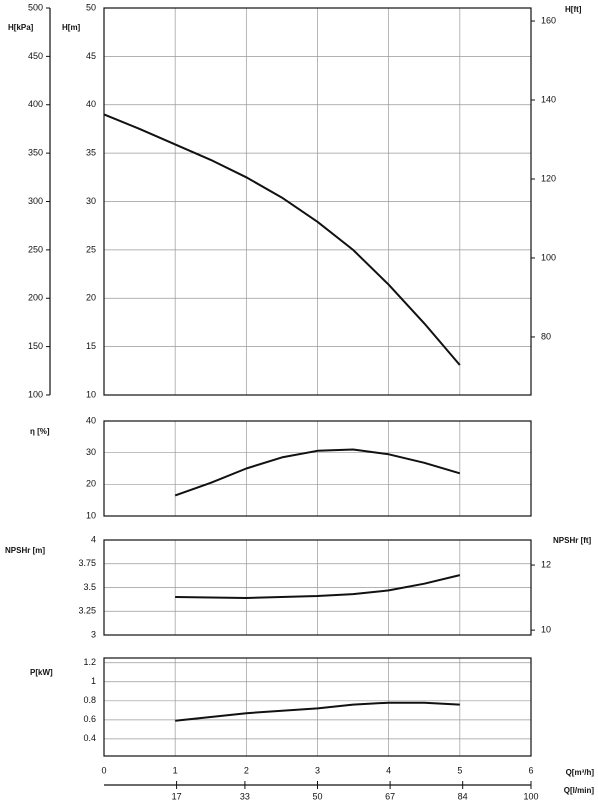  Describe the element at coordinates (546, 629) in the screenshot. I see `y2-tick-label: 10` at that location.